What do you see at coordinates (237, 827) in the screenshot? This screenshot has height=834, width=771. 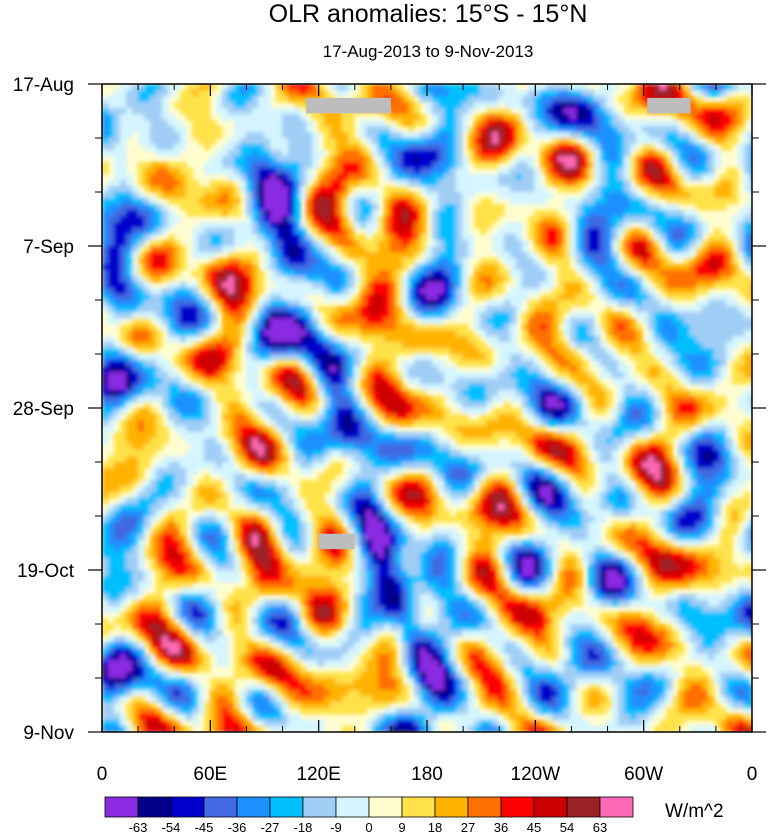 I see `colorbar-label: -36` at bounding box center [237, 827].